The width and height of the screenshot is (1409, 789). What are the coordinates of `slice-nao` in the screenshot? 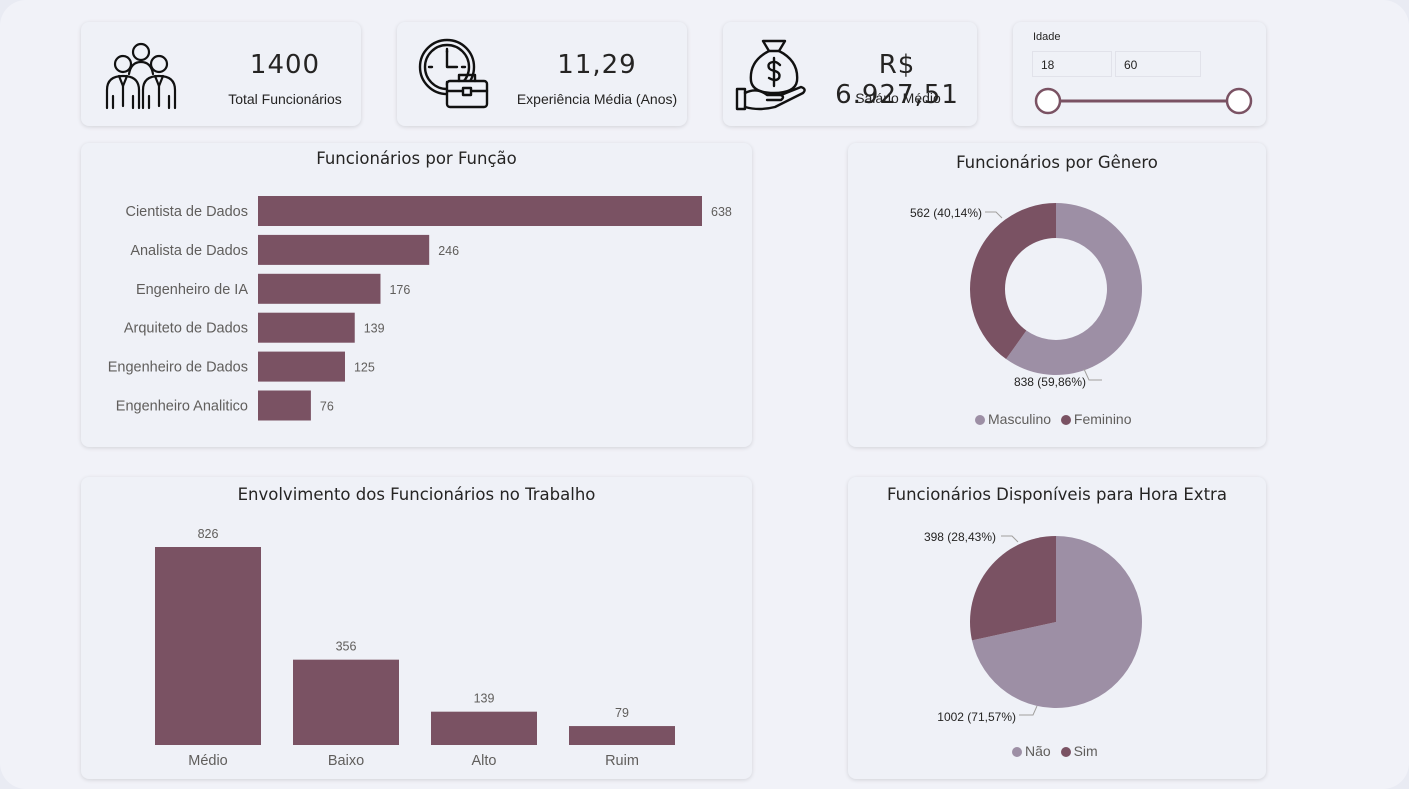 It's located at (1056, 622).